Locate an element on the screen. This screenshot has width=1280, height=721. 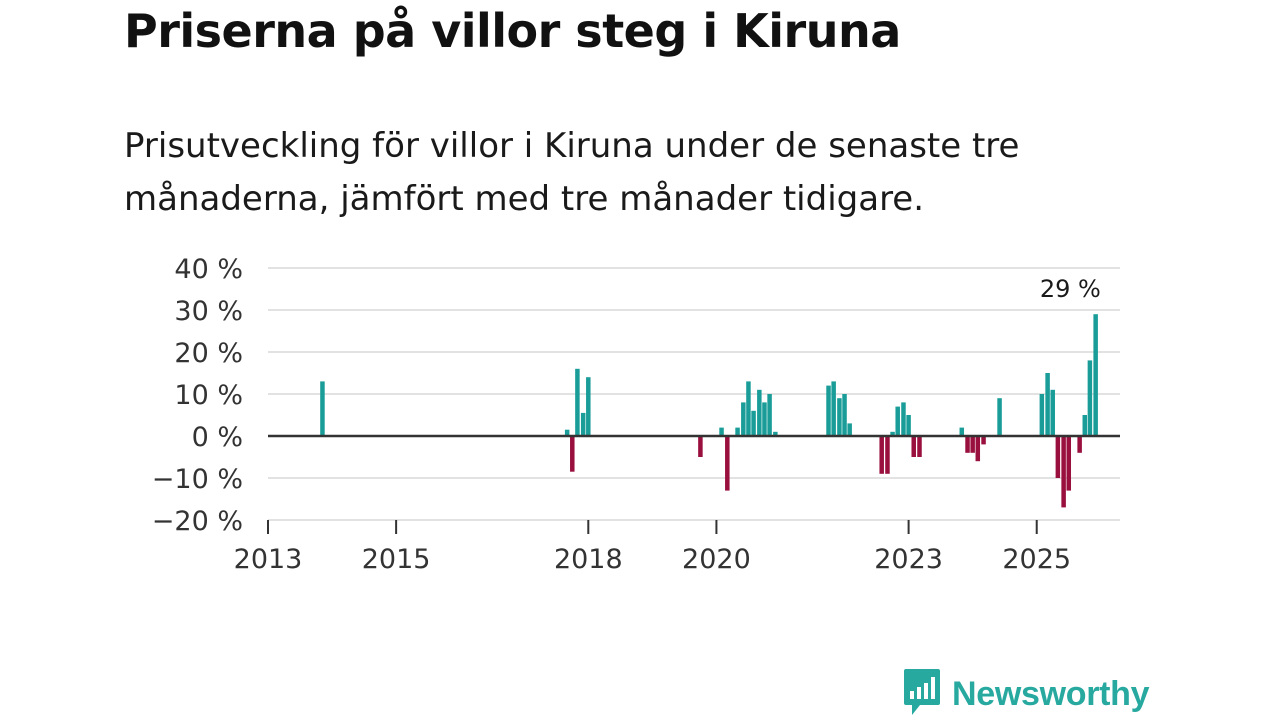
y-tick-label: 30 % is located at coordinates (208, 311).